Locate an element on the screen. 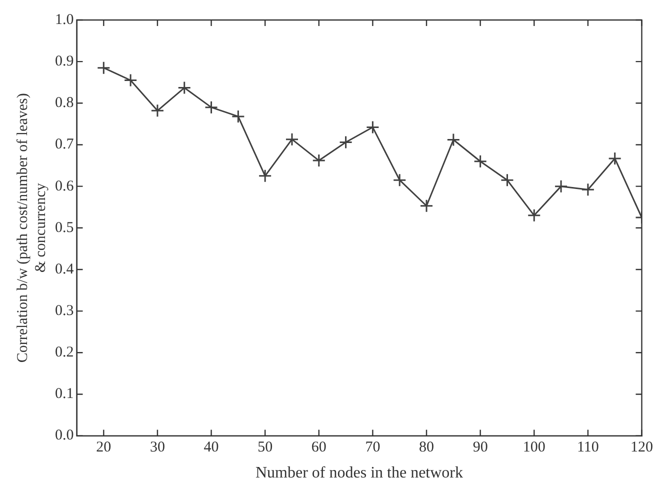 The width and height of the screenshot is (664, 495). x-axis-title: Number of nodes in the network is located at coordinates (359, 473).